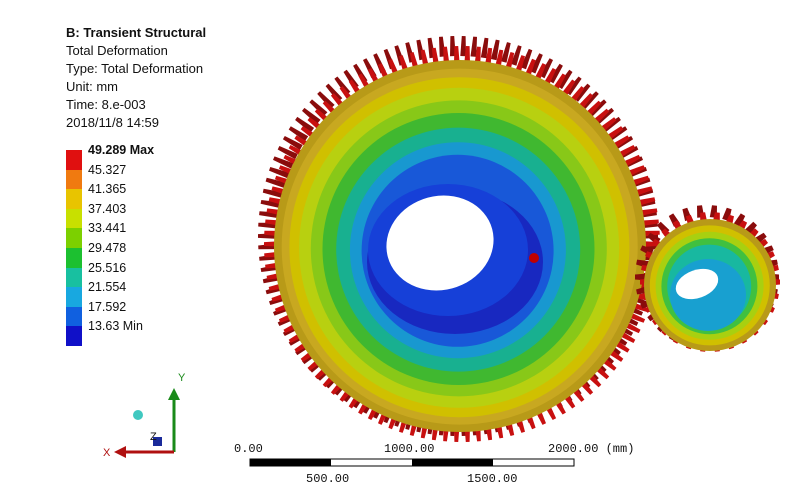 Image resolution: width=796 pixels, height=492 pixels. I want to click on scale-label-1000: 1000.00, so click(409, 449).